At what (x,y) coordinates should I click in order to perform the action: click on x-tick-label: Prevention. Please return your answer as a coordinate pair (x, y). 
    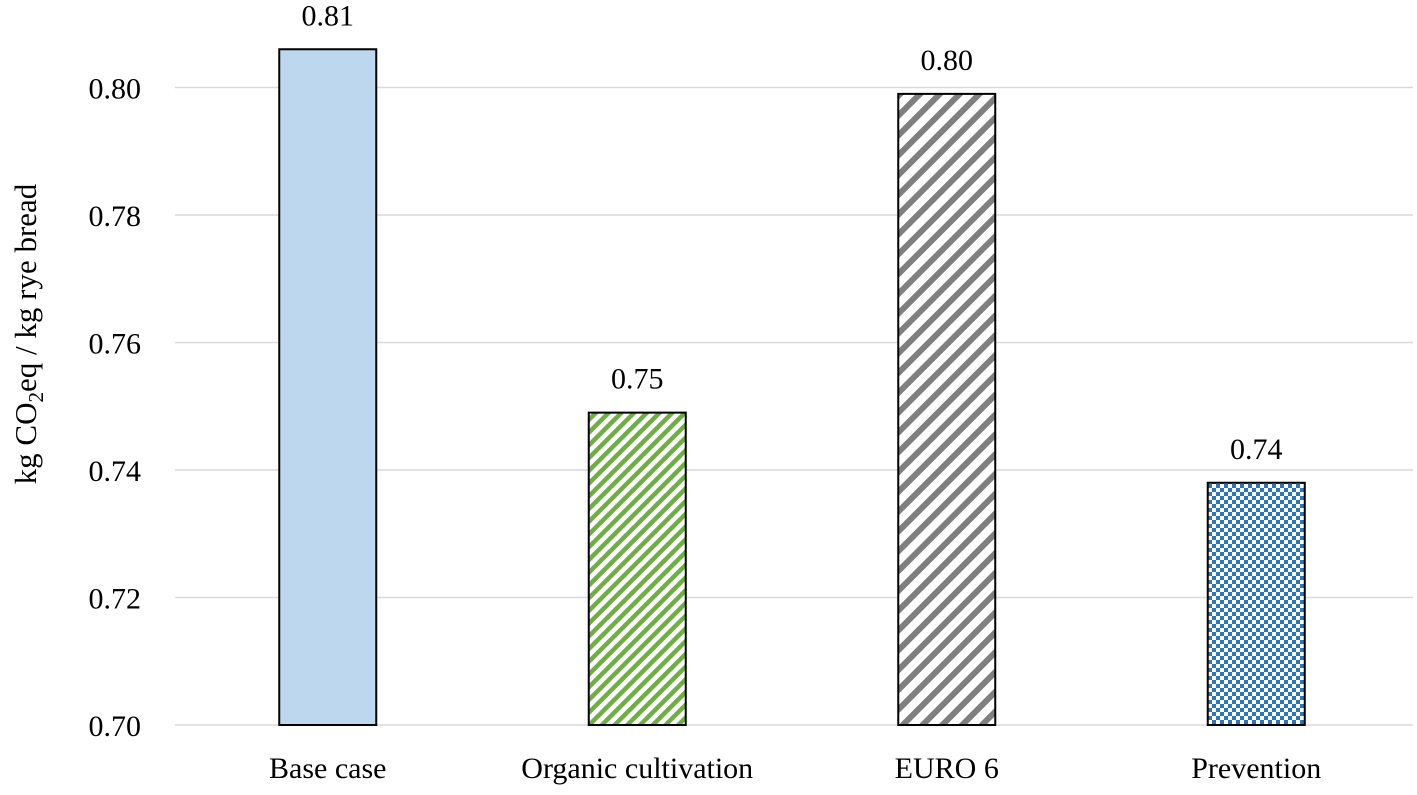
    Looking at the image, I should click on (1256, 768).